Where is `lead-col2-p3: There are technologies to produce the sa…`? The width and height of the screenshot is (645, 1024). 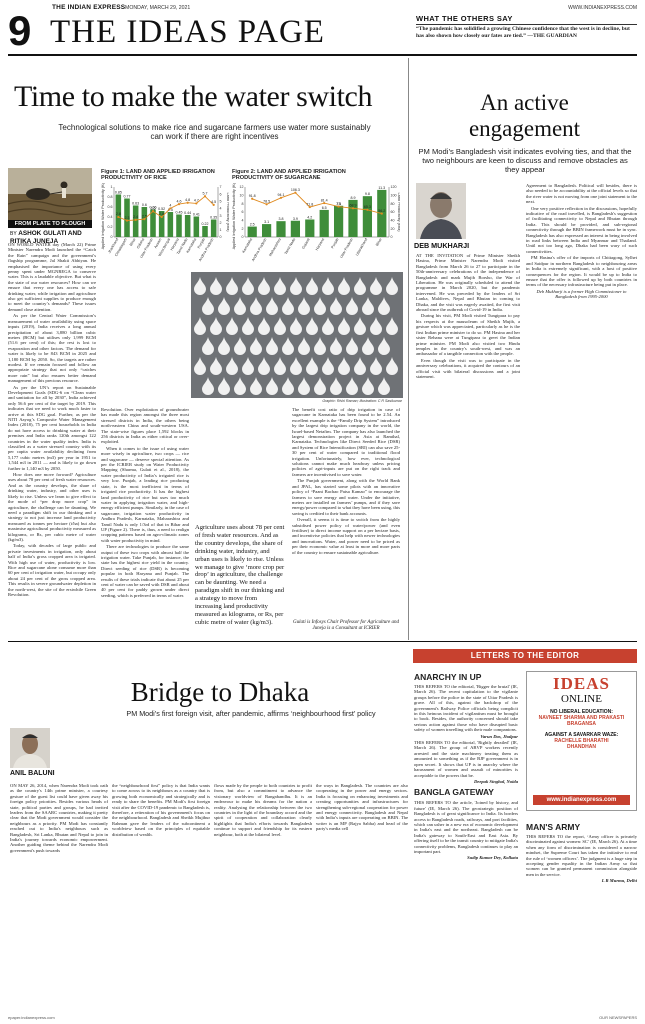
lead-col2-p3: There are technologies to produce the sa… is located at coordinates (145, 571).